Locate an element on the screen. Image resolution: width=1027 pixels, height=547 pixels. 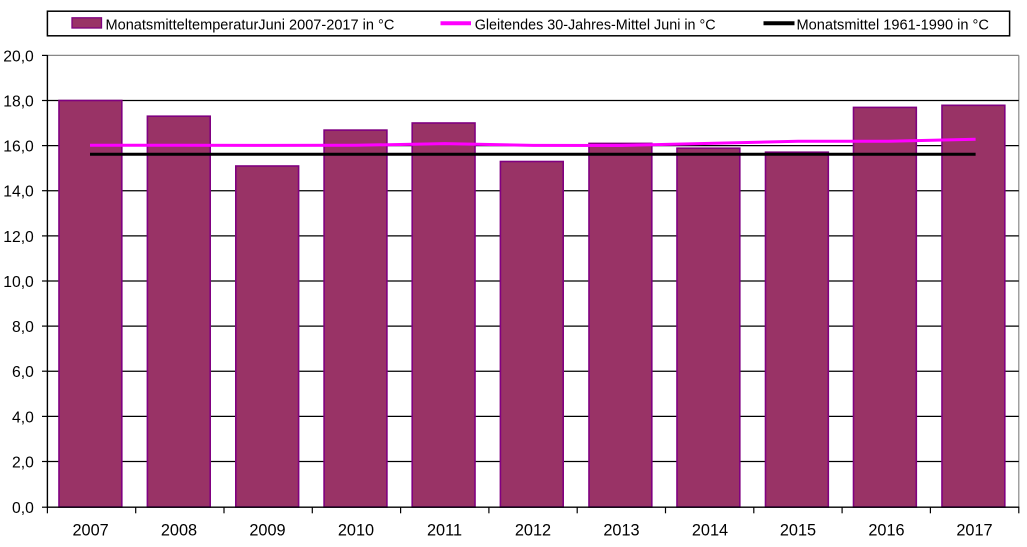
svg-text: 18,0 is located at coordinates (18, 102).